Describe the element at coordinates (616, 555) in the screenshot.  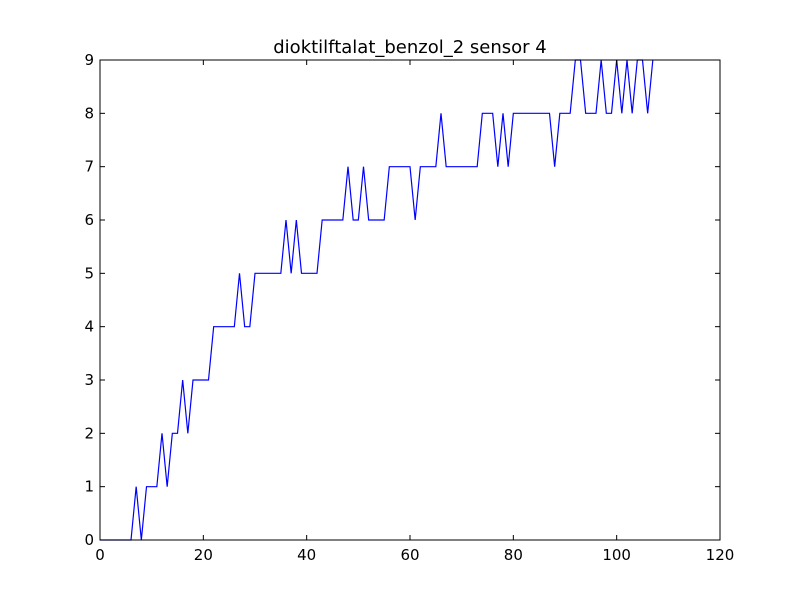
I see `x-tick-label: 100` at that location.